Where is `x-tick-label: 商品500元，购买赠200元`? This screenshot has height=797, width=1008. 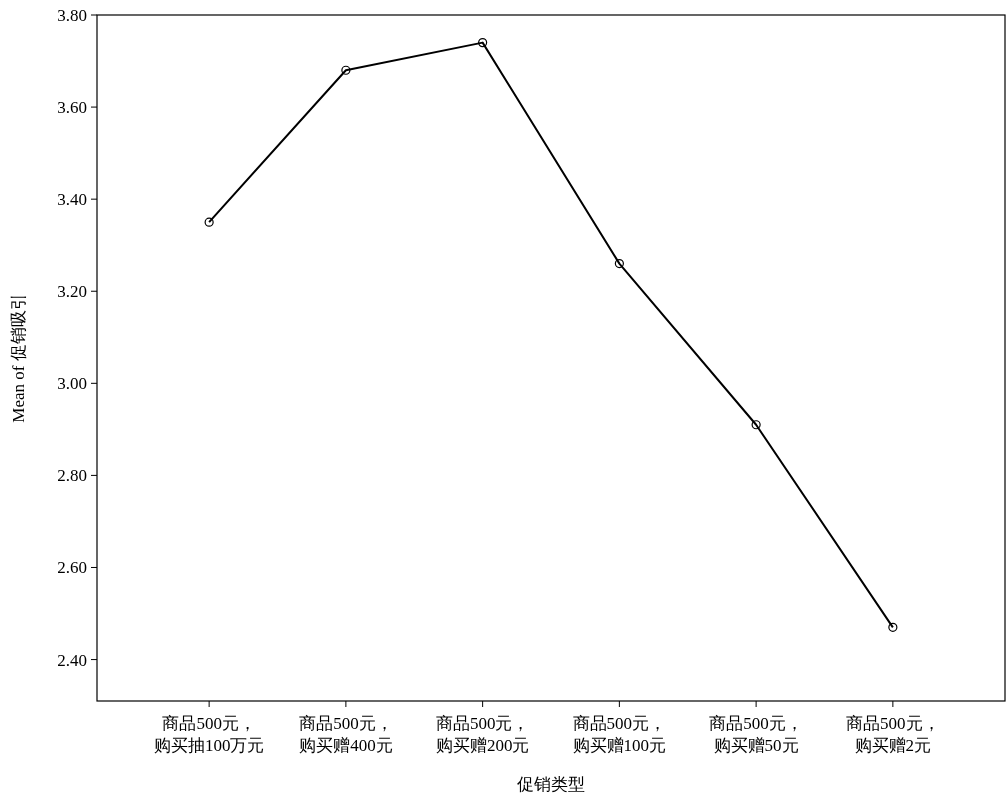 x-tick-label: 商品500元，购买赠200元 is located at coordinates (482, 735).